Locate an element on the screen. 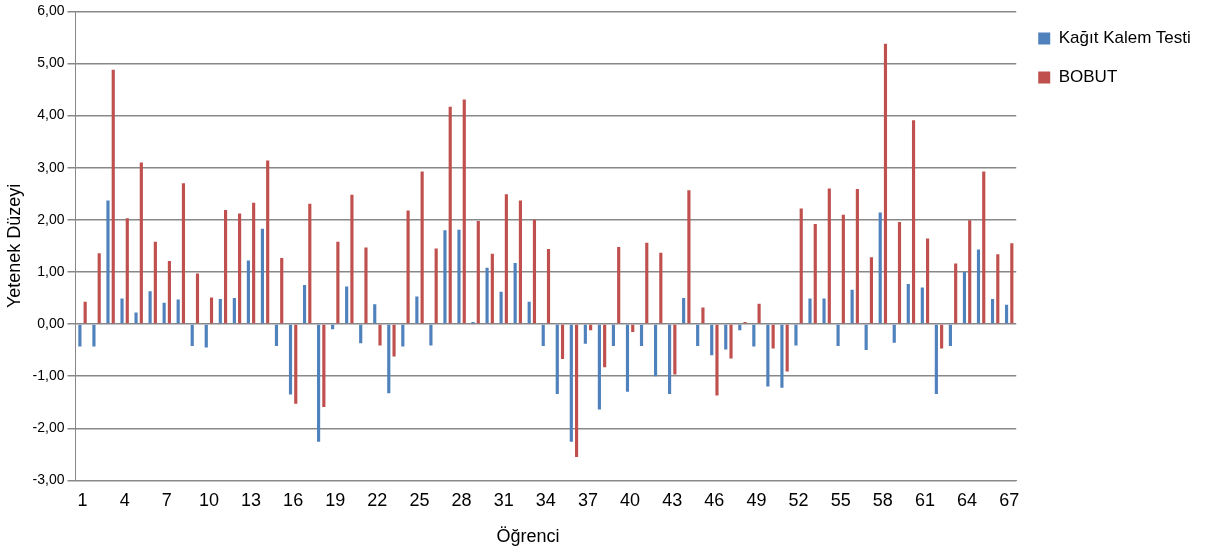  x-tick-label: 58 is located at coordinates (882, 500).